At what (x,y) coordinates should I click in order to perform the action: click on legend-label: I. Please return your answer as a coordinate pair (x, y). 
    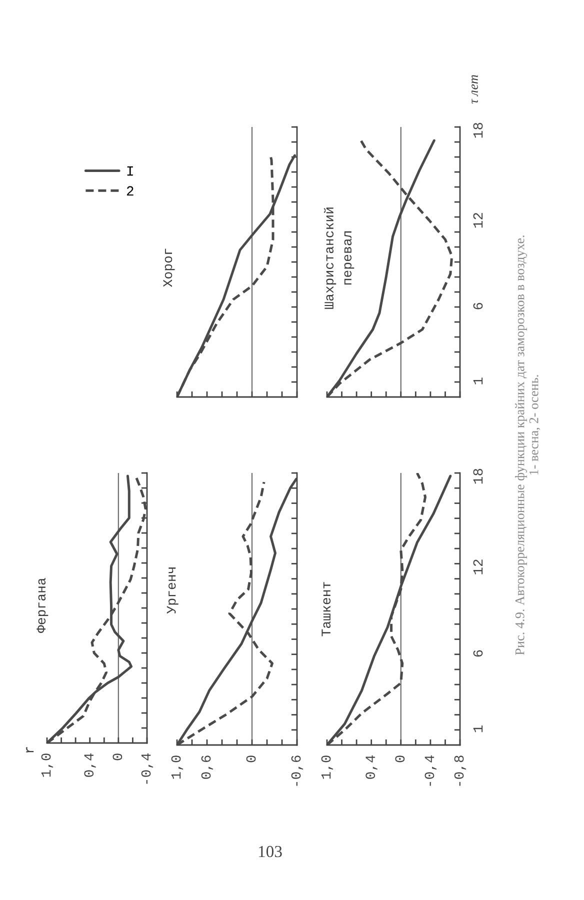
    Looking at the image, I should click on (130, 171).